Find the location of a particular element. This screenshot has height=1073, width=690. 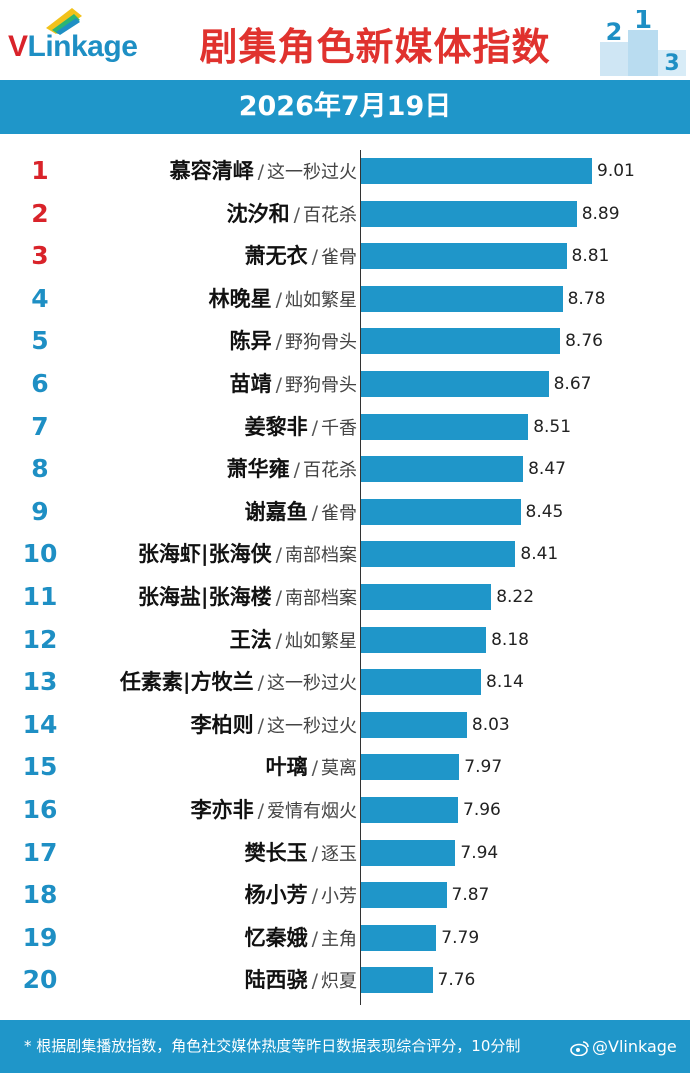

character-name: 李柏则 is located at coordinates (222, 724).